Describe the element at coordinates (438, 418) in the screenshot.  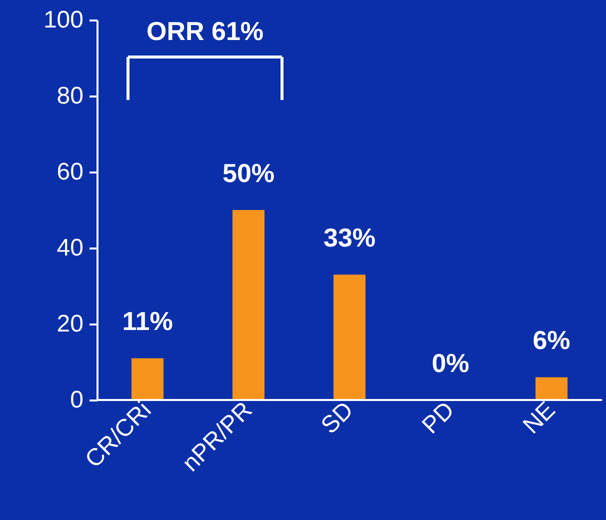
I see `x-tick-label: PD` at that location.